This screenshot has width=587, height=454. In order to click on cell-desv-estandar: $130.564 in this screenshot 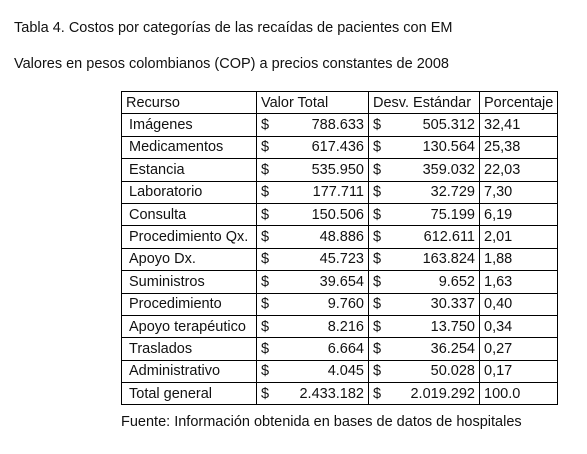, I will do `click(424, 147)`.